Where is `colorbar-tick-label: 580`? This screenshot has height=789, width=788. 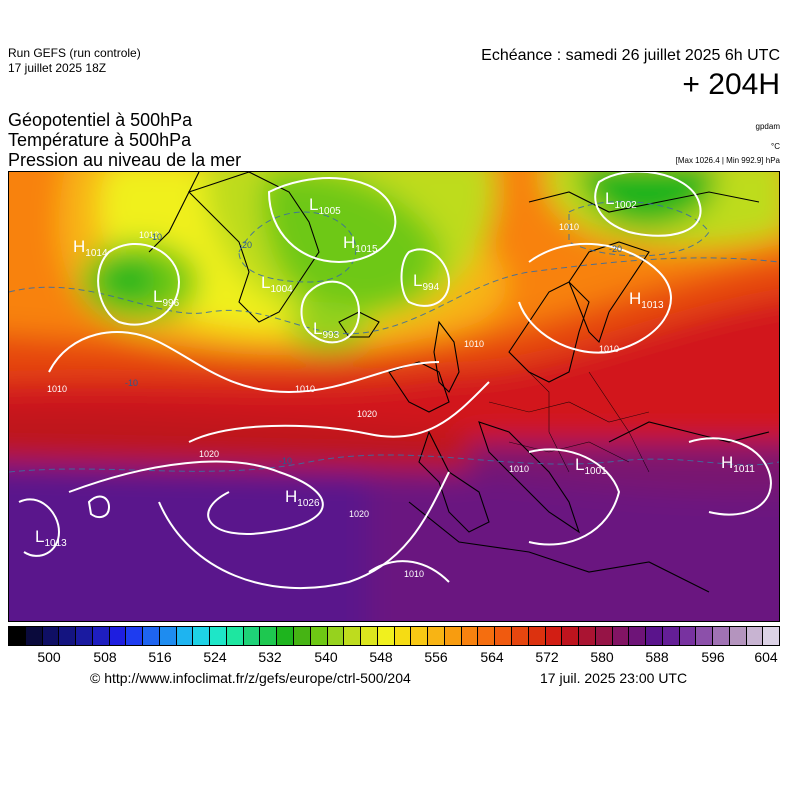 colorbar-tick-label: 580 is located at coordinates (602, 657).